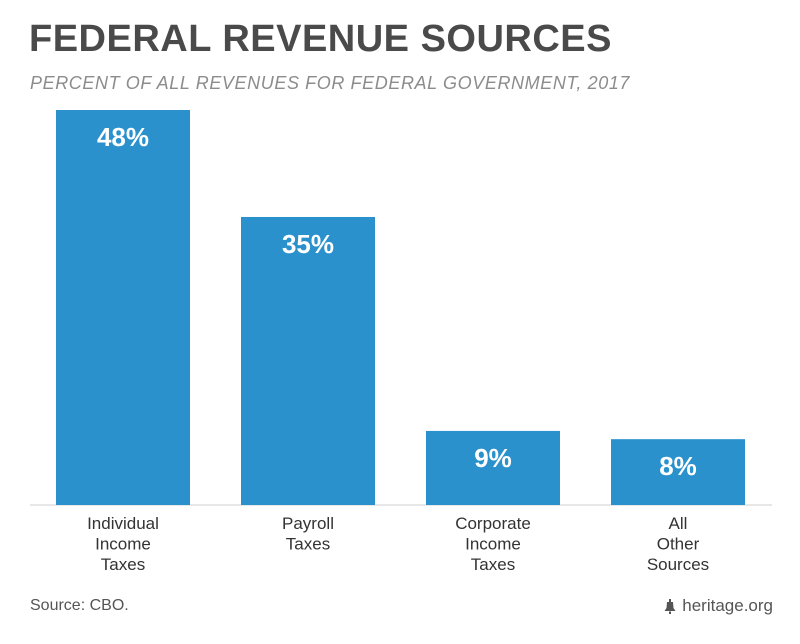 The height and width of the screenshot is (644, 800). I want to click on category-label-3: All Other Sources, so click(678, 544).